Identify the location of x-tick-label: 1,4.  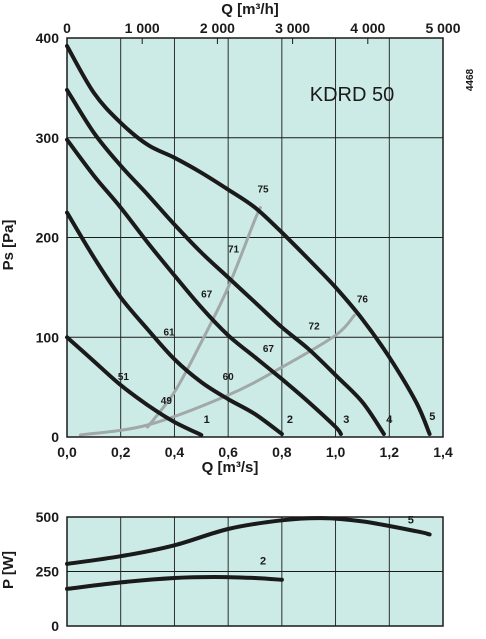
(443, 452).